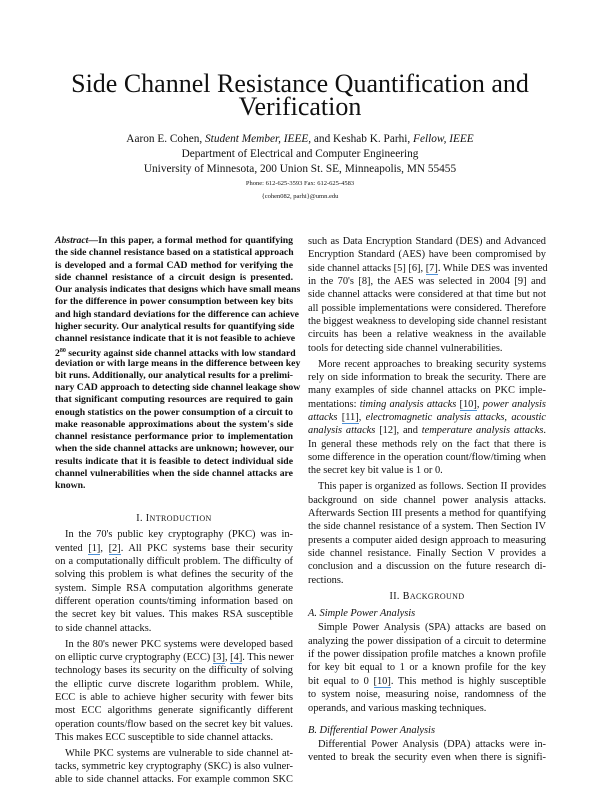  Describe the element at coordinates (362, 139) in the screenshot. I see `author-name: and Keshab K. Parhi,` at that location.